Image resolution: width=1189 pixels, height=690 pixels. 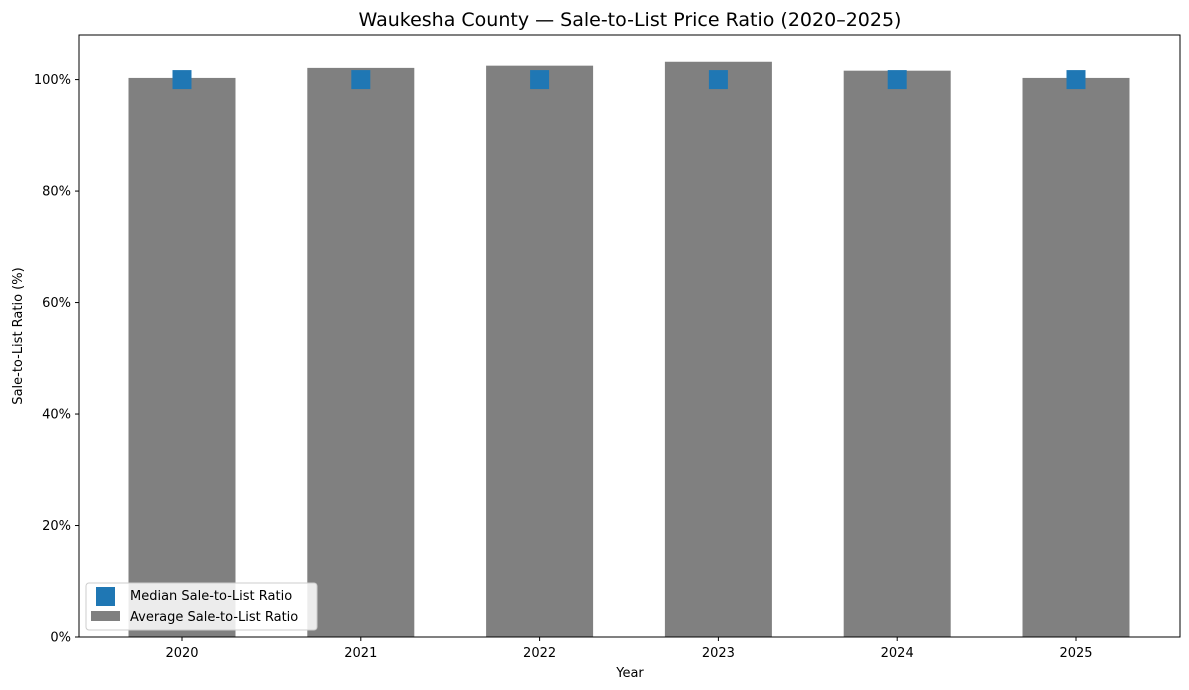 I want to click on x-tick-label: 2025, so click(x=1075, y=653).